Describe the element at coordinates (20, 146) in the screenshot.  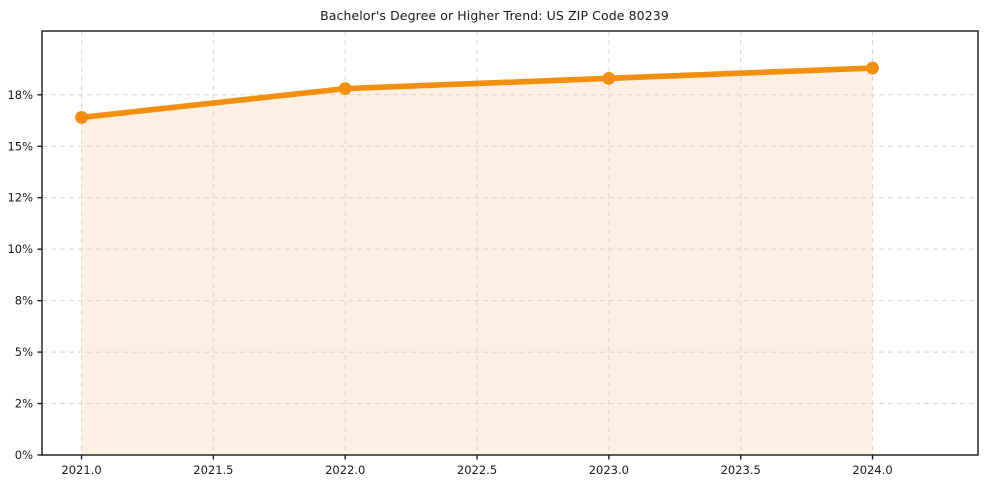
I see `y-tick-label-6: 15%` at that location.